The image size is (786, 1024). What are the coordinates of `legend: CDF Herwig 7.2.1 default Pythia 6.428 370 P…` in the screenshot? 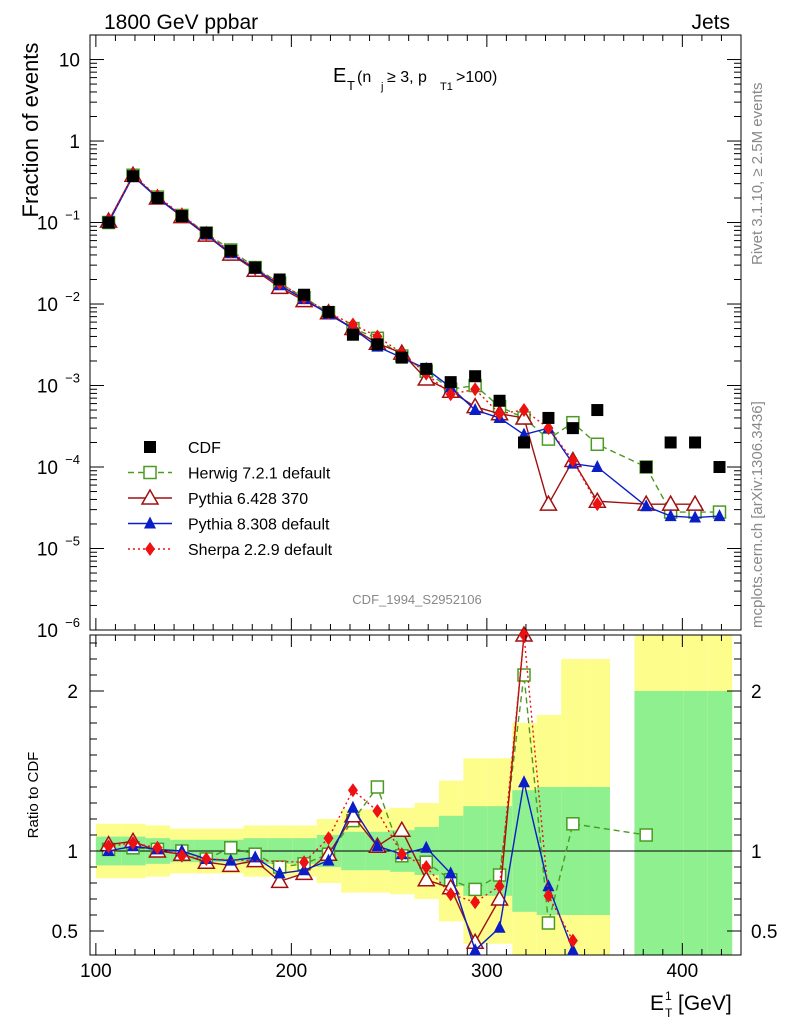 It's located at (230, 499).